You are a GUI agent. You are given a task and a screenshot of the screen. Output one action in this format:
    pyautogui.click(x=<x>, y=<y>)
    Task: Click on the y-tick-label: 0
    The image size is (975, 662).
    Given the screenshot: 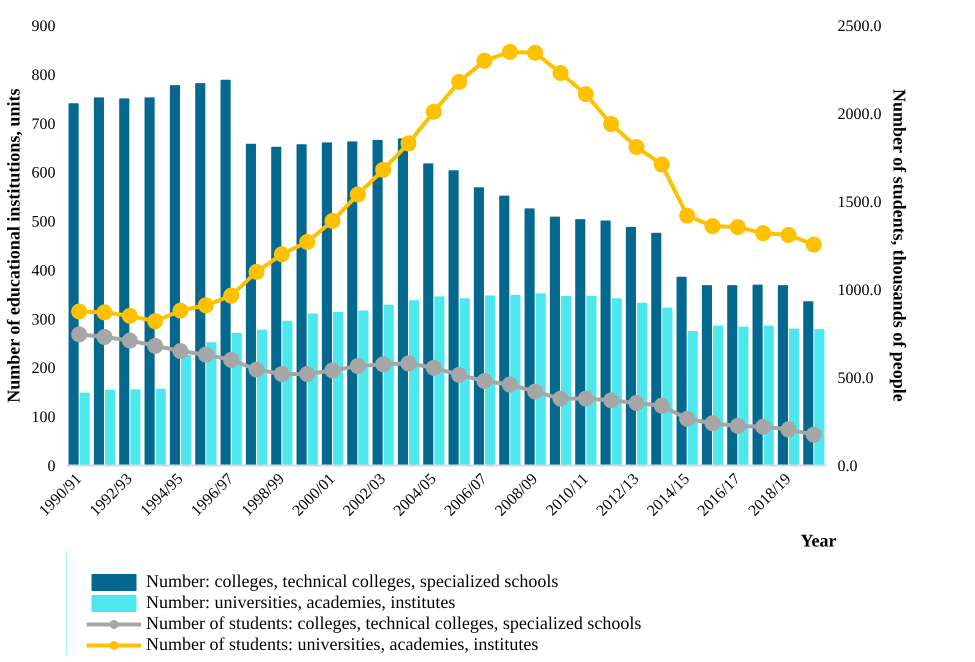 What is the action you would take?
    pyautogui.click(x=52, y=466)
    